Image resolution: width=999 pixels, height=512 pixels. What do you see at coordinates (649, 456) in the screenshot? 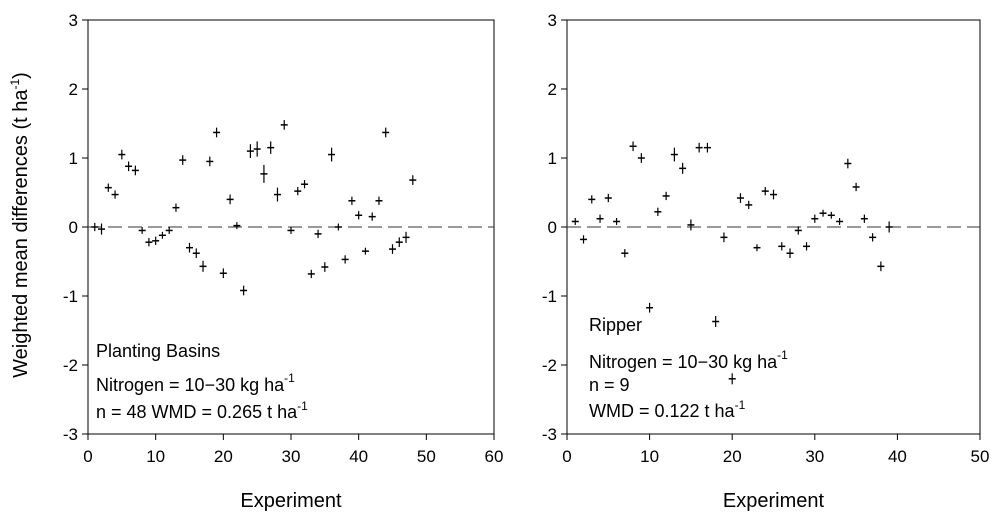
I see `rp-x-tick-label: 10` at bounding box center [649, 456].